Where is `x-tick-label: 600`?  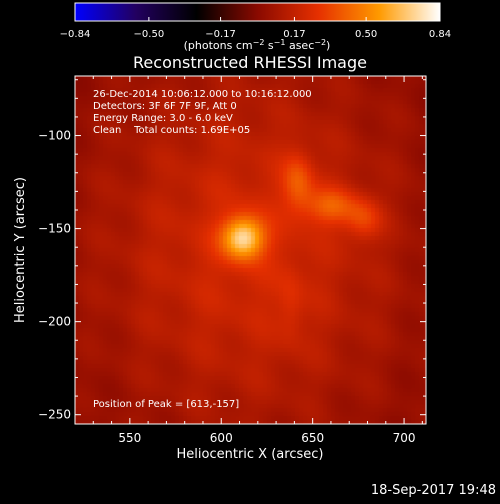 x-tick-label: 600 is located at coordinates (221, 438).